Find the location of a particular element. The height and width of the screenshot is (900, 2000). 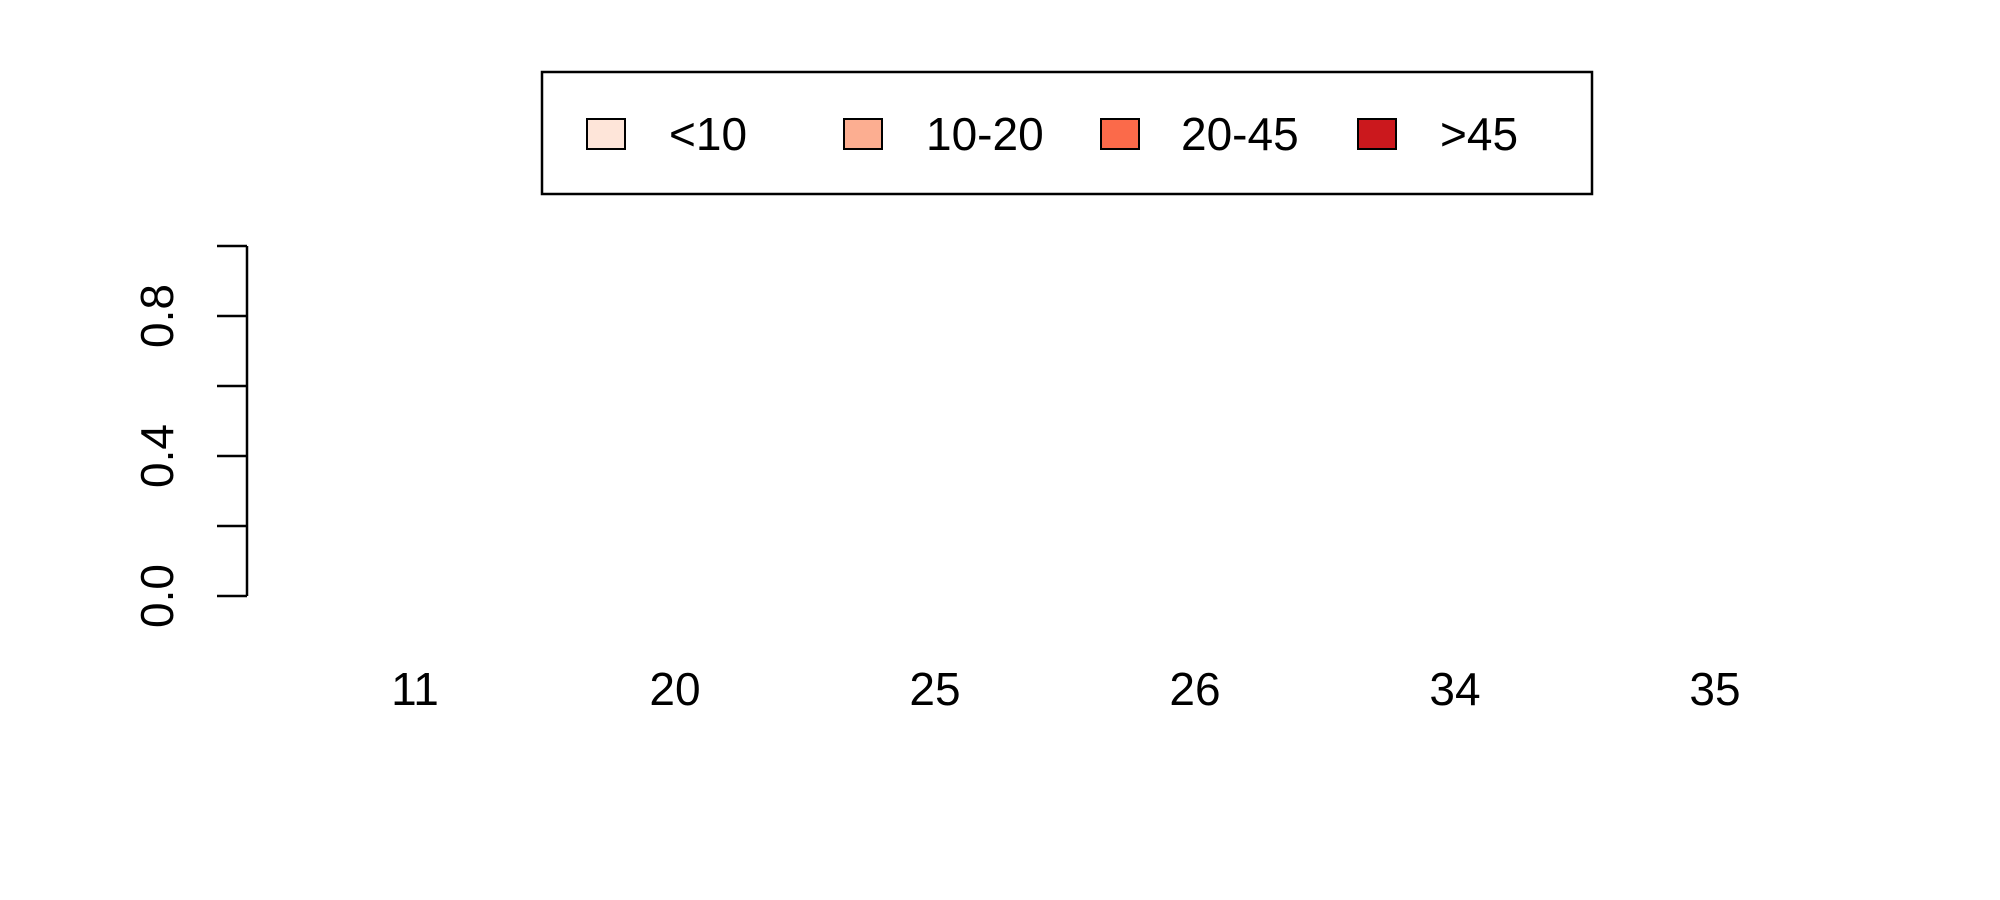

legend-label: 20-45 is located at coordinates (1240, 134).